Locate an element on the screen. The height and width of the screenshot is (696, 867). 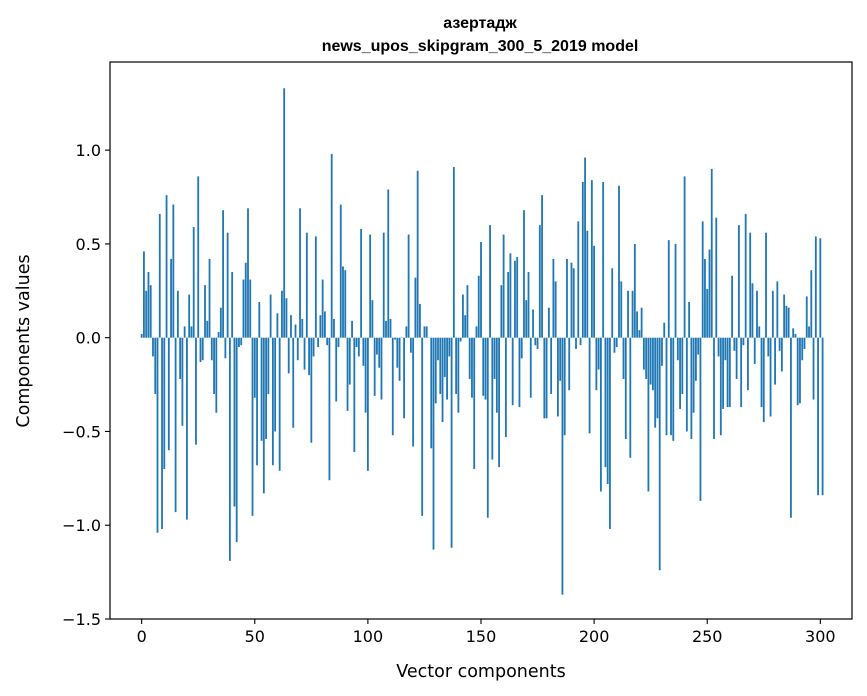
x-tick-label: 150 is located at coordinates (481, 636).